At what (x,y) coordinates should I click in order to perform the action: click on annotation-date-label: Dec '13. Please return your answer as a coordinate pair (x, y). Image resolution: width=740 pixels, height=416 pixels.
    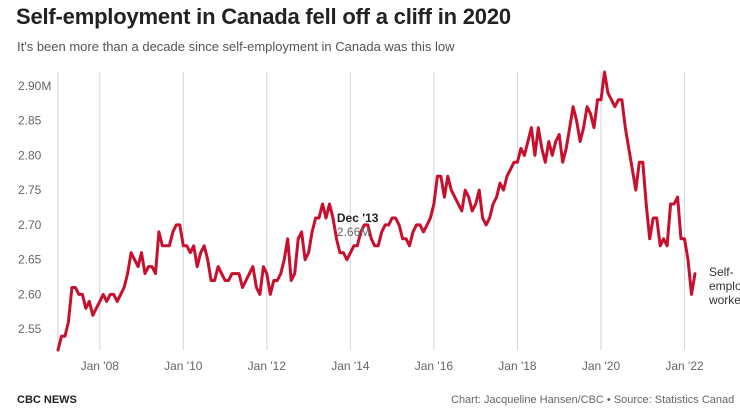
    Looking at the image, I should click on (358, 218).